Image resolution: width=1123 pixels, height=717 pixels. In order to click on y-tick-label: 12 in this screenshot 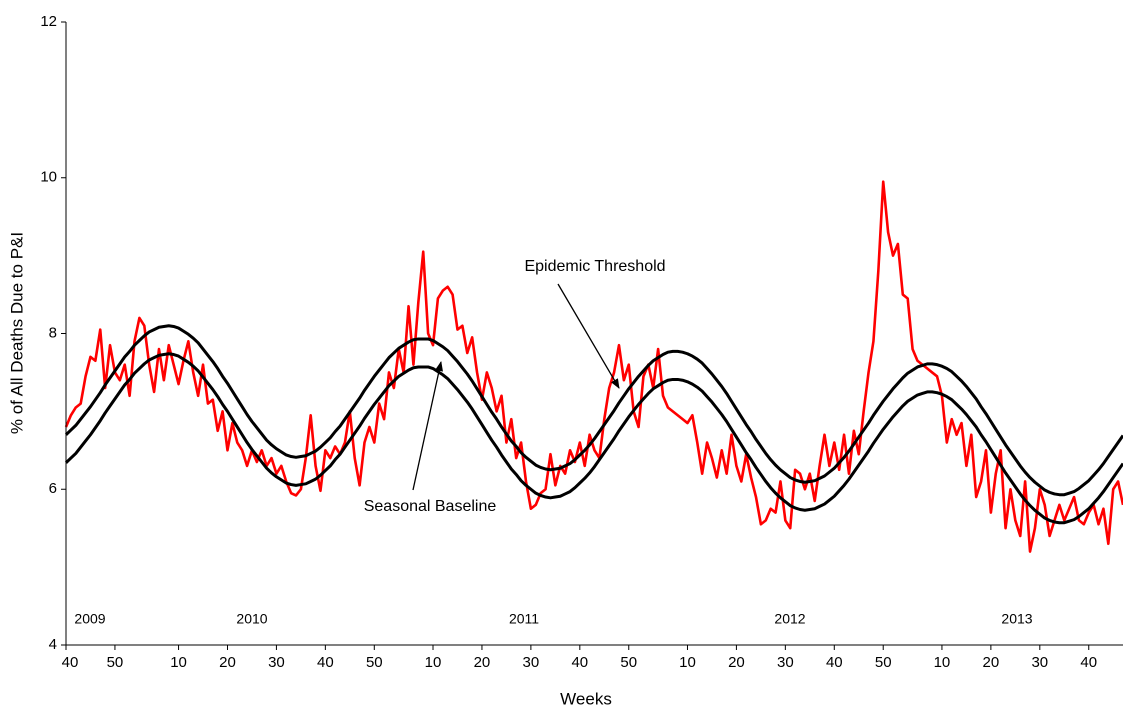, I will do `click(48, 21)`.